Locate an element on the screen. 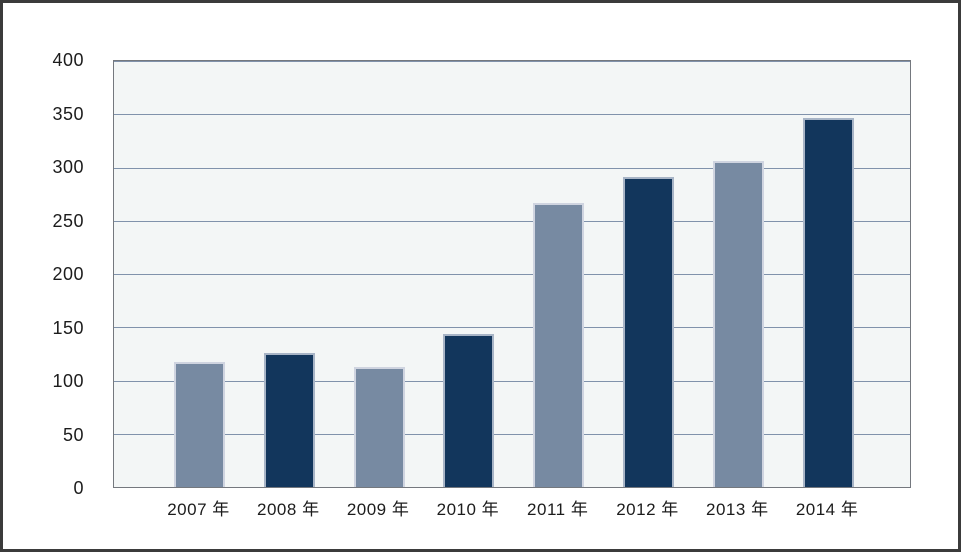  x-tick-label-2014年: 2014 年 is located at coordinates (827, 509).